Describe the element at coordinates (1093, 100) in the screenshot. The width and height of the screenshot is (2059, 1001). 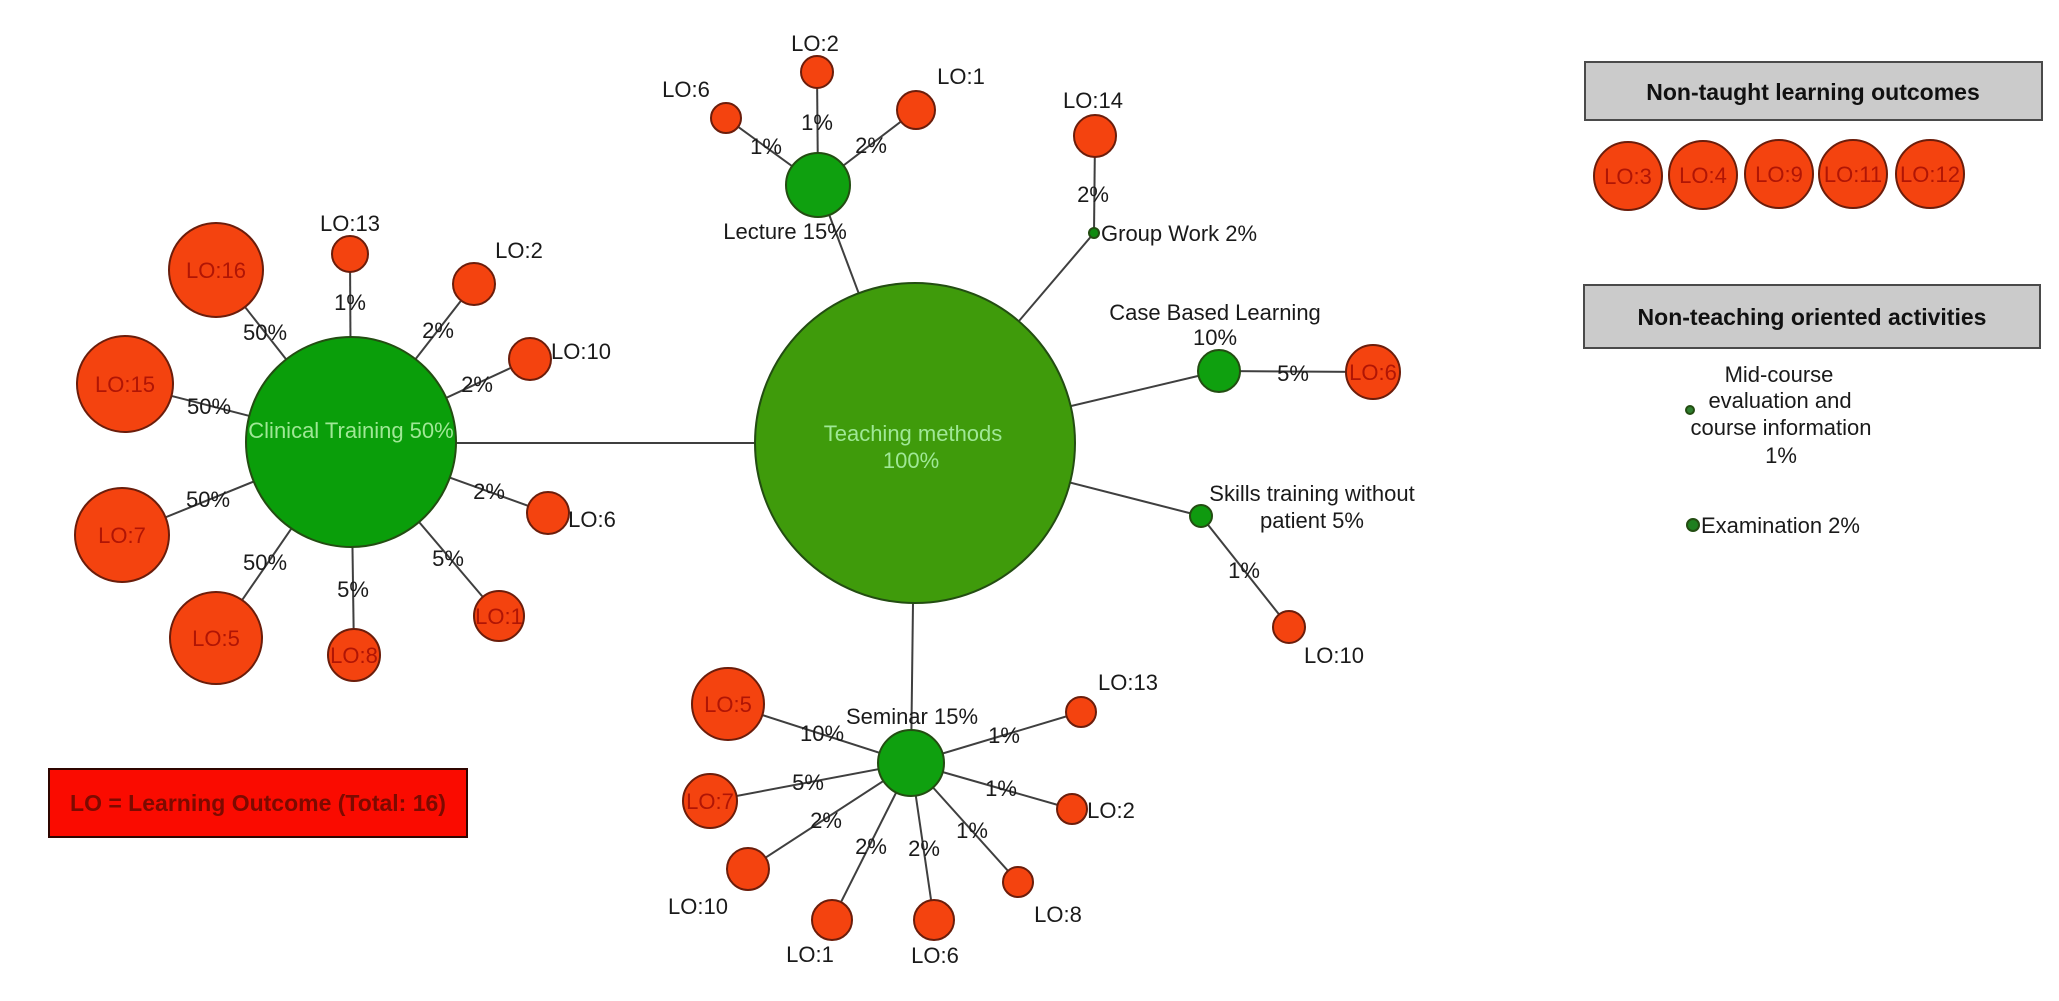
I see `svg-text: LO:14` at that location.